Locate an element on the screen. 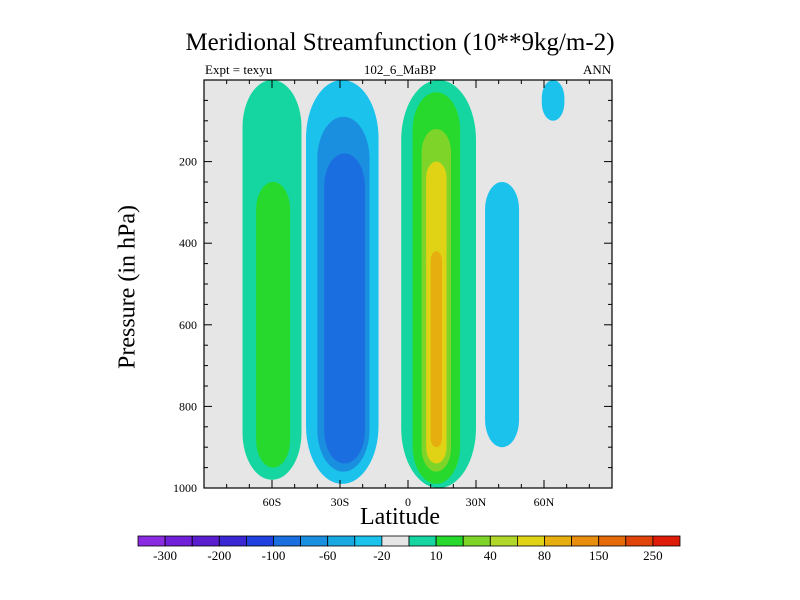 Image resolution: width=800 pixels, height=600 pixels. season-label: ANN is located at coordinates (597, 69).